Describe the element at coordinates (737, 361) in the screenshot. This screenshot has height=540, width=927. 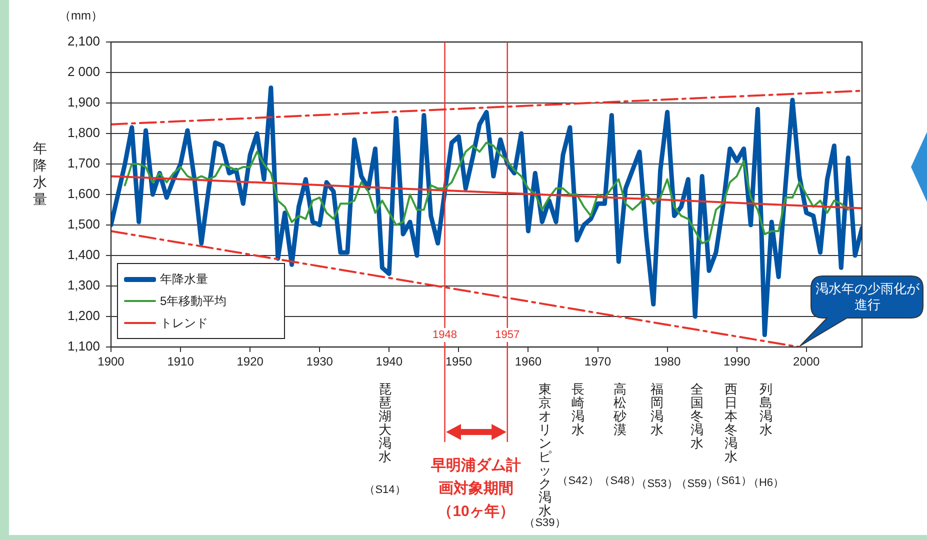
I see `x-tick-label: 1990` at that location.